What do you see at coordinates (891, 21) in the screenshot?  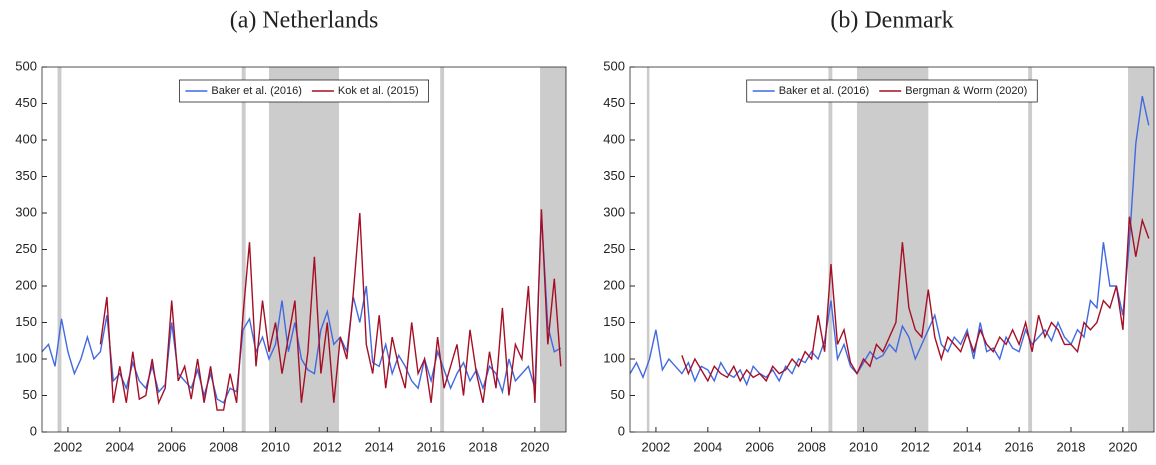 I see `chart-title: (b) Denmark` at bounding box center [891, 21].